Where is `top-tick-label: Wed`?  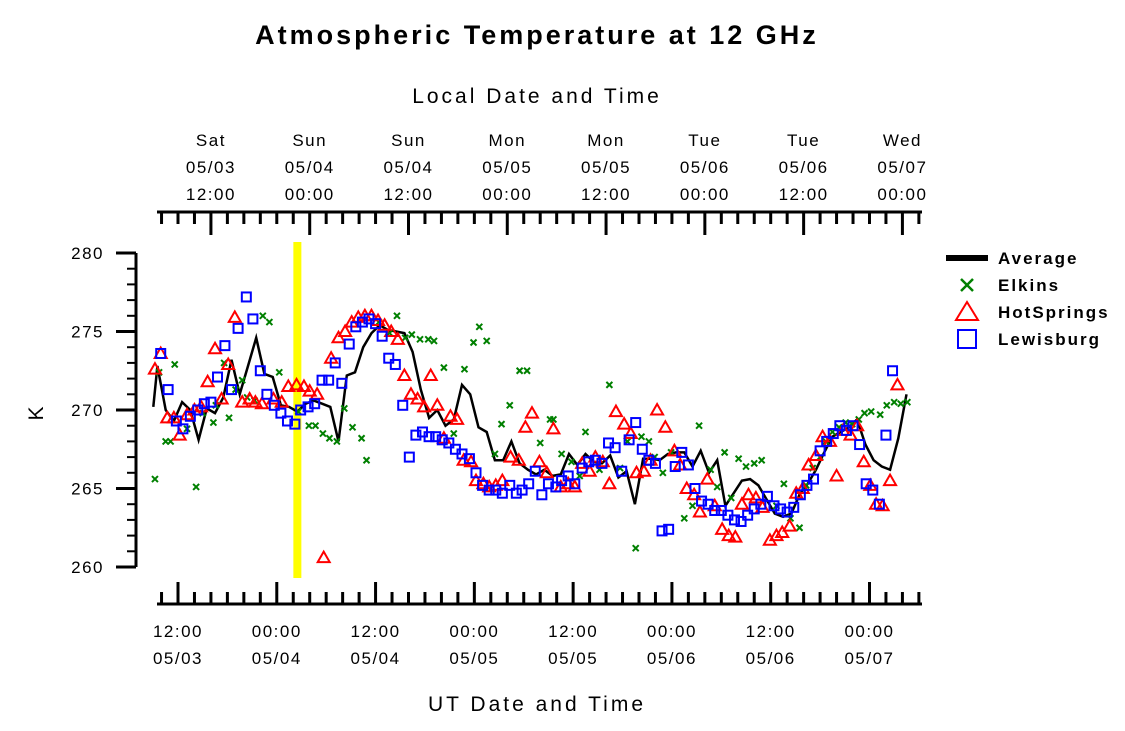
top-tick-label: Wed is located at coordinates (902, 140).